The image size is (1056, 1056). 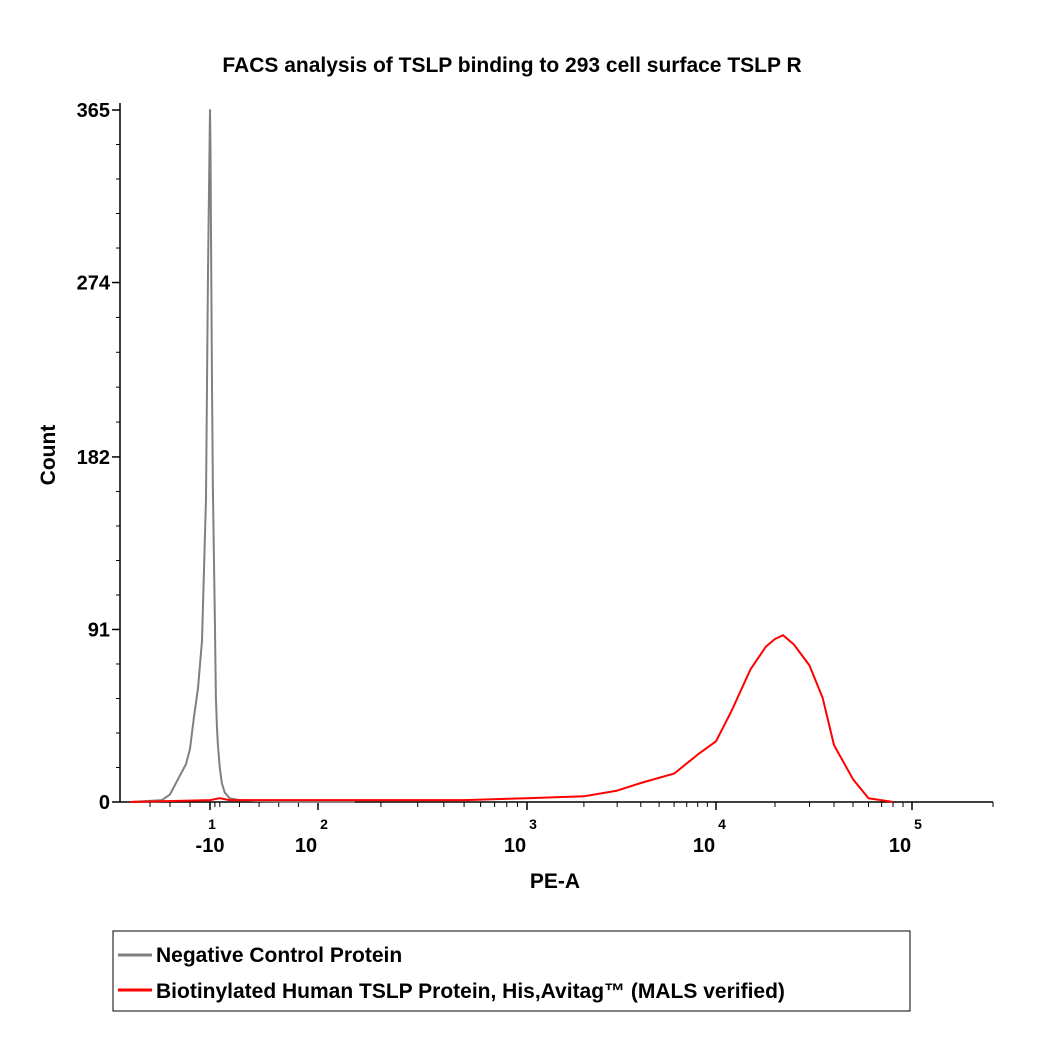 I want to click on series-line-negative-control, so click(x=242, y=456).